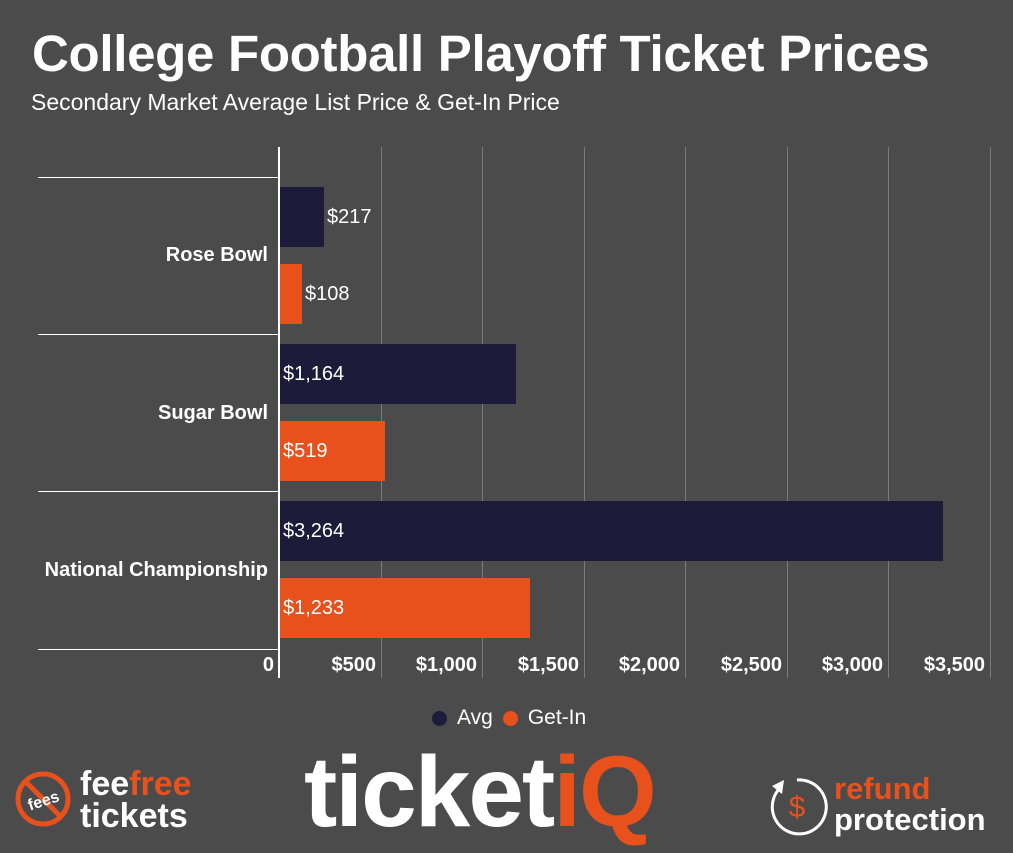 The image size is (1013, 853). What do you see at coordinates (268, 665) in the screenshot?
I see `x-tick-0: 0` at bounding box center [268, 665].